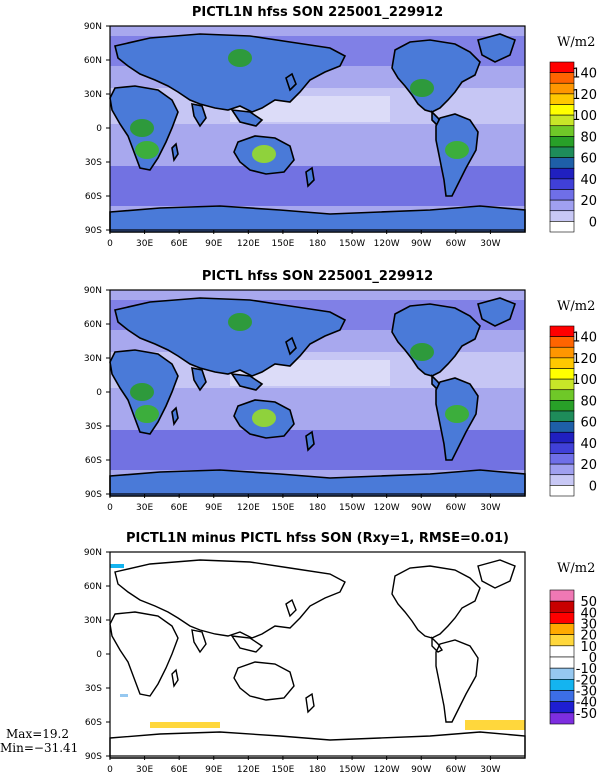  Describe the element at coordinates (588, 647) in the screenshot. I see `colorbar-label: 10` at that location.